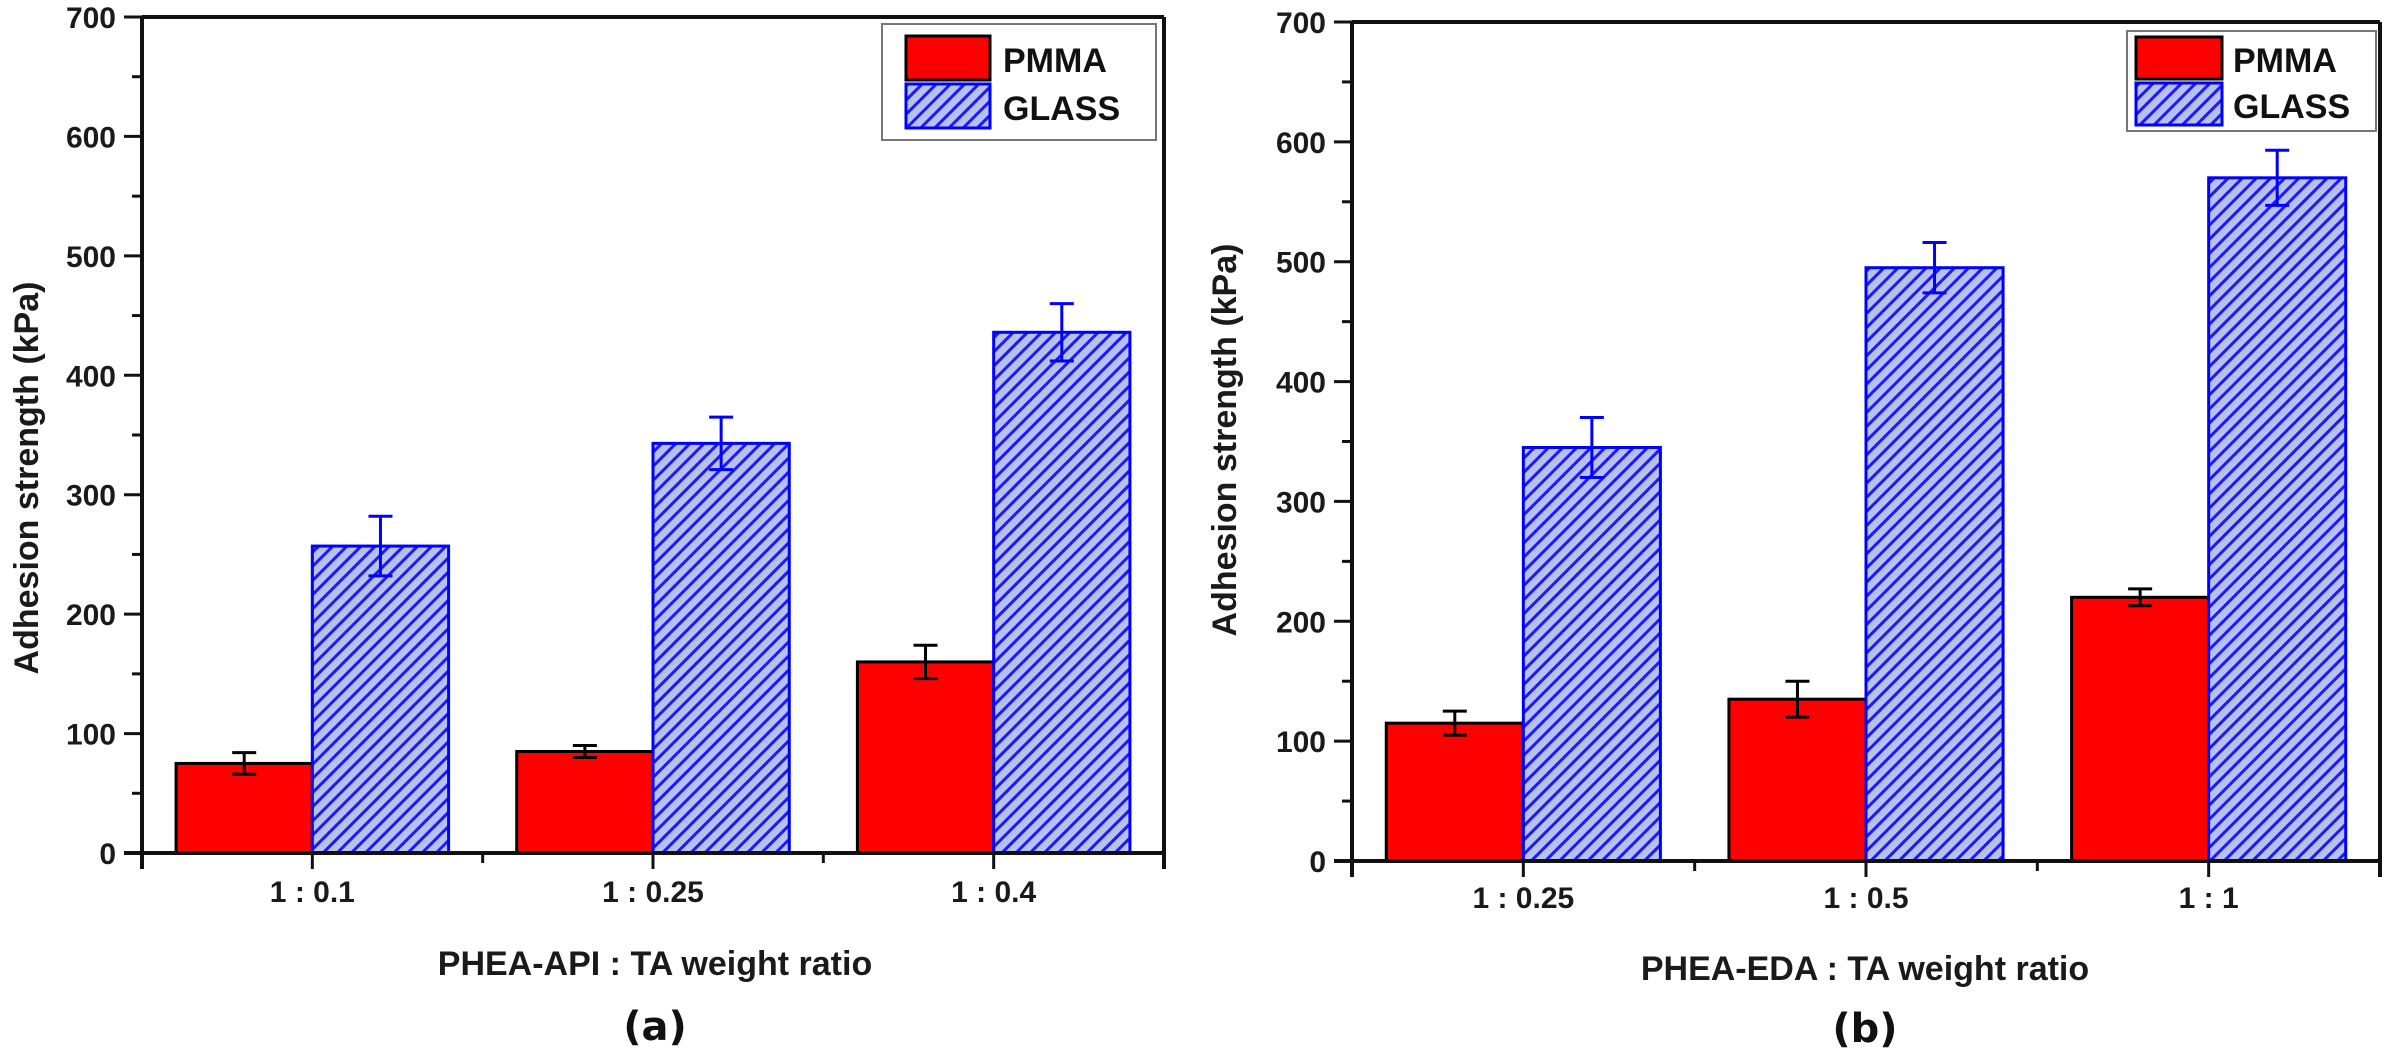  I want to click on x-axis-title: PHEA-API : TA weight ratio, so click(655, 964).